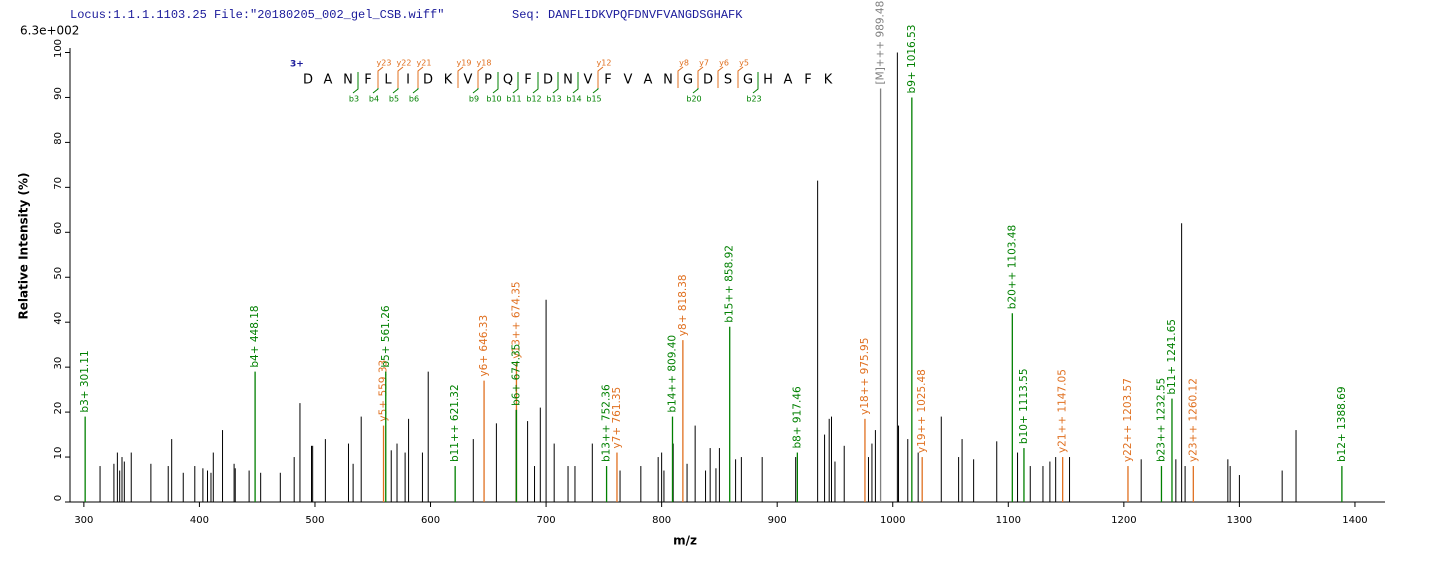 Image resolution: width=1436 pixels, height=562 pixels. I want to click on b-ion-label: b12, so click(533, 99).